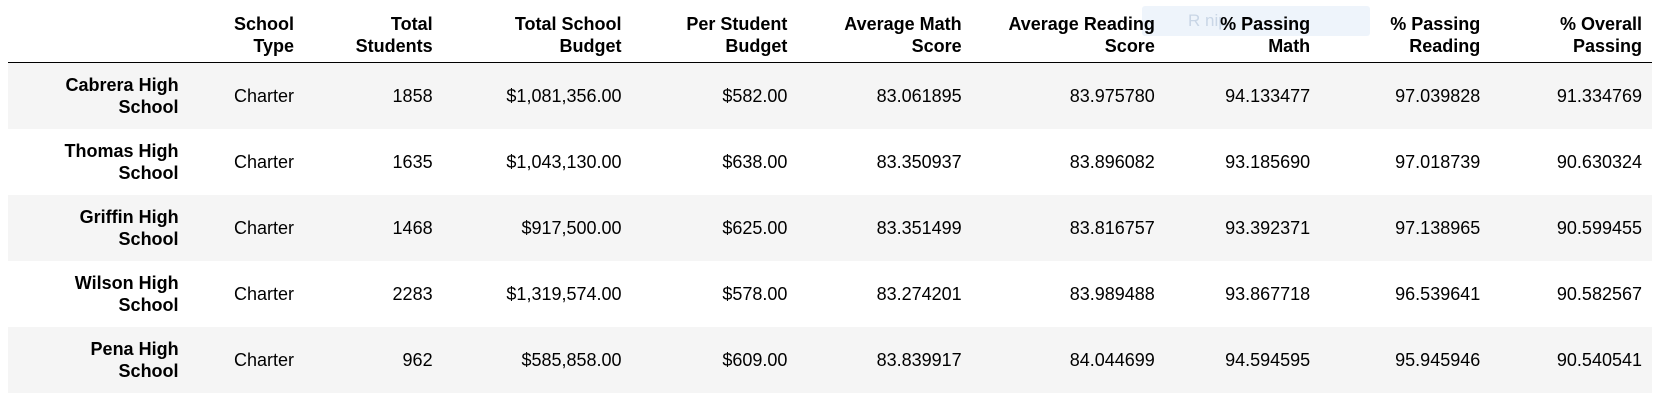 The width and height of the screenshot is (1668, 414). Describe the element at coordinates (1438, 293) in the screenshot. I see `cell-percent-passing-reading: 96.539641` at that location.